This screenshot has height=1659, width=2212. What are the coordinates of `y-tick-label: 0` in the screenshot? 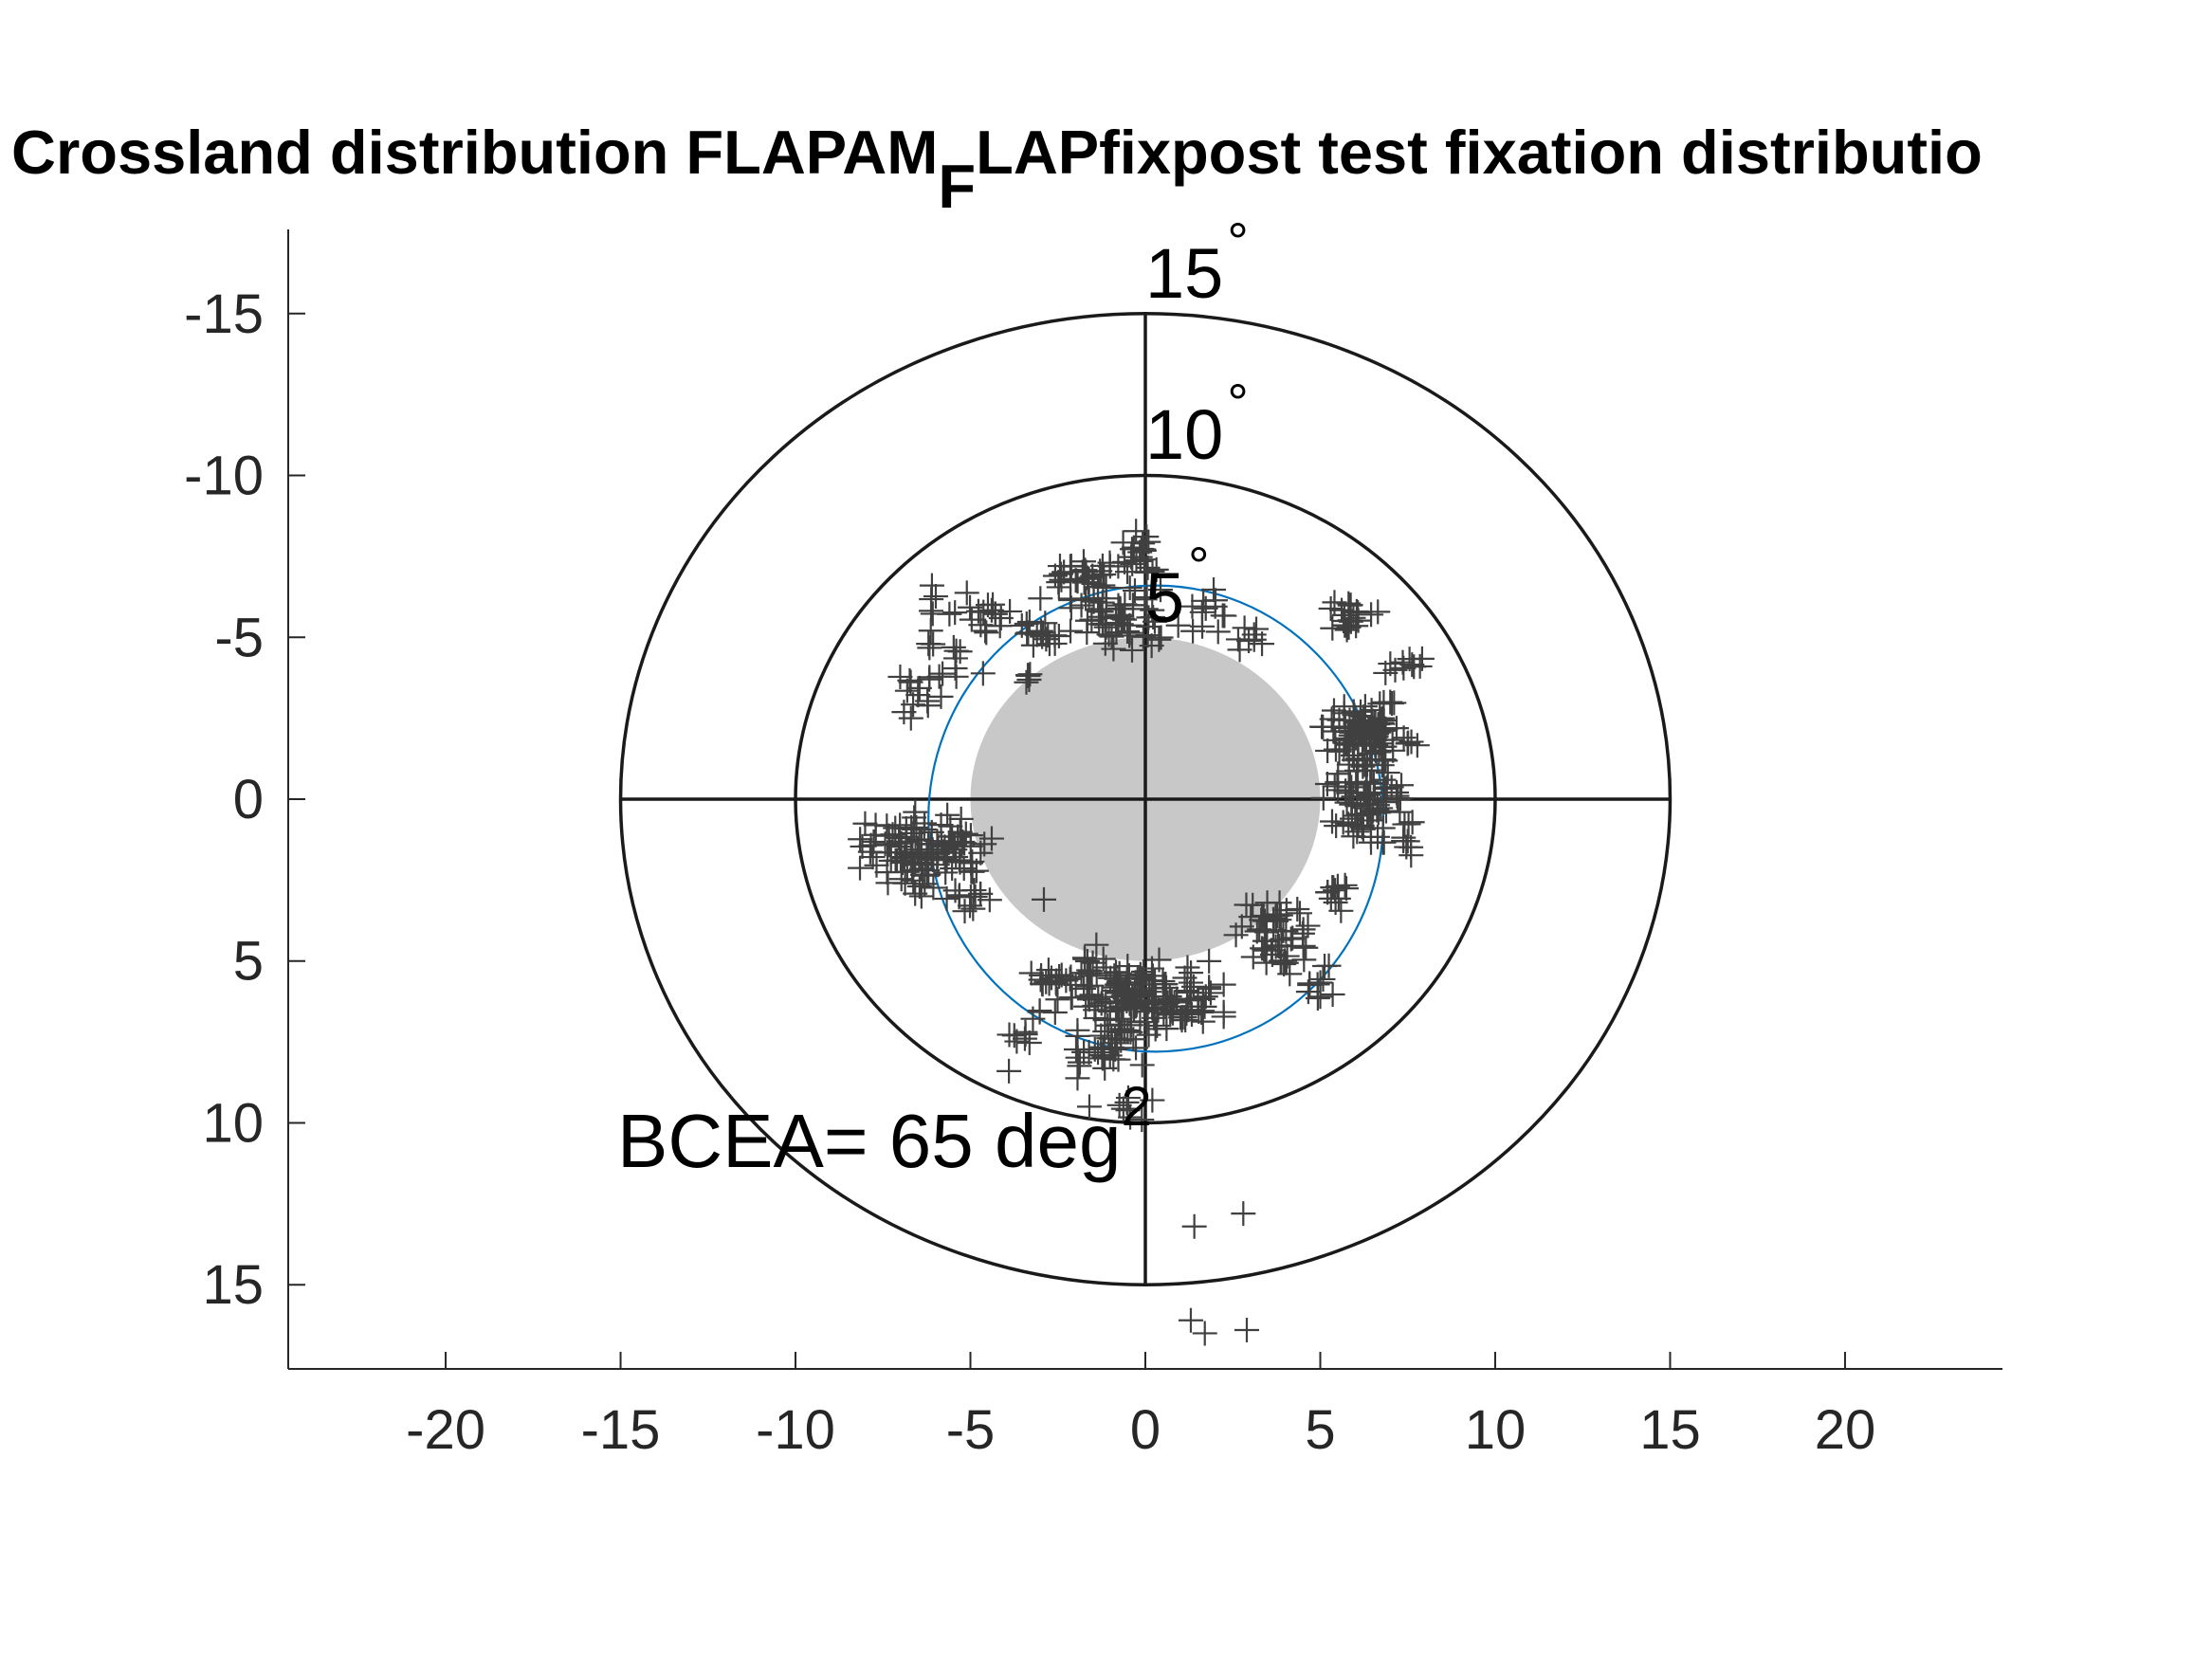 It's located at (248, 799).